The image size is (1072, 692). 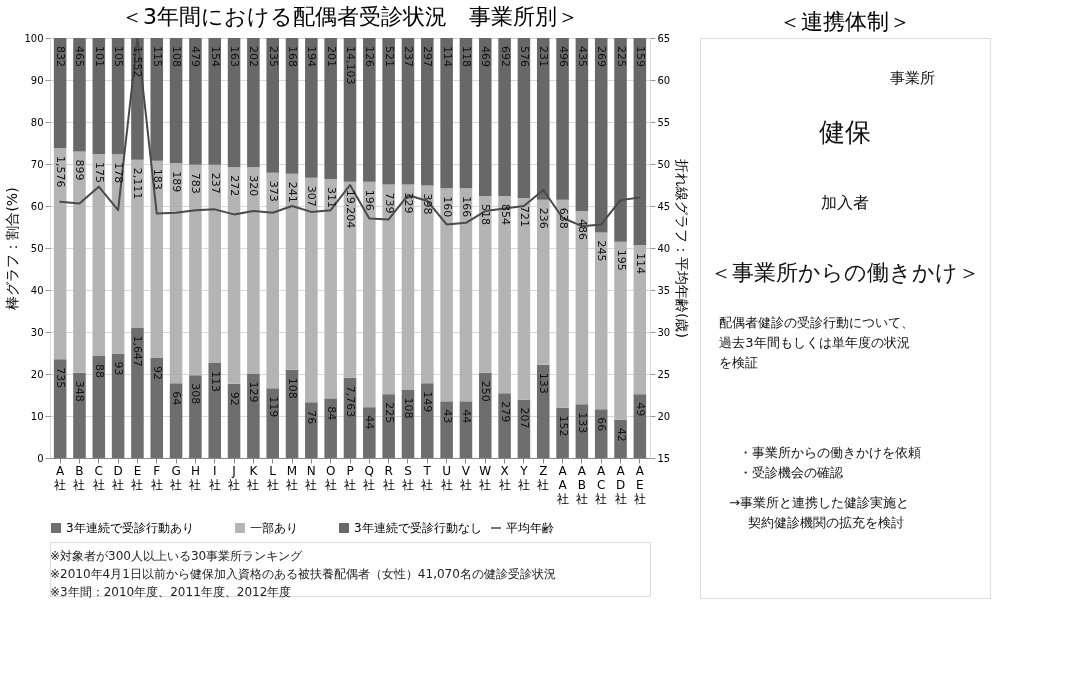 What do you see at coordinates (407, 477) in the screenshot?
I see `x-tick-label: S社` at bounding box center [407, 477].